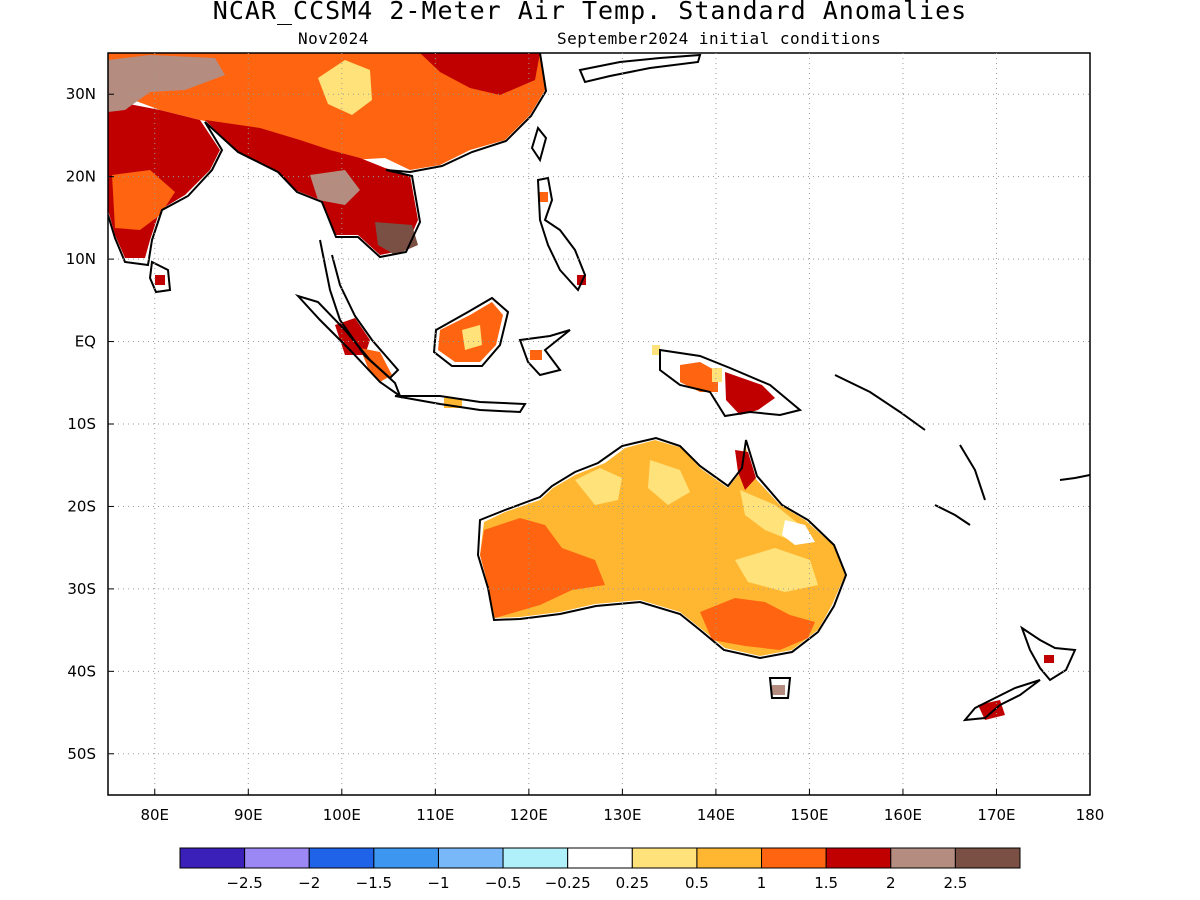  What do you see at coordinates (359, 309) in the screenshot?
I see `coast-malay-peninsula` at bounding box center [359, 309].